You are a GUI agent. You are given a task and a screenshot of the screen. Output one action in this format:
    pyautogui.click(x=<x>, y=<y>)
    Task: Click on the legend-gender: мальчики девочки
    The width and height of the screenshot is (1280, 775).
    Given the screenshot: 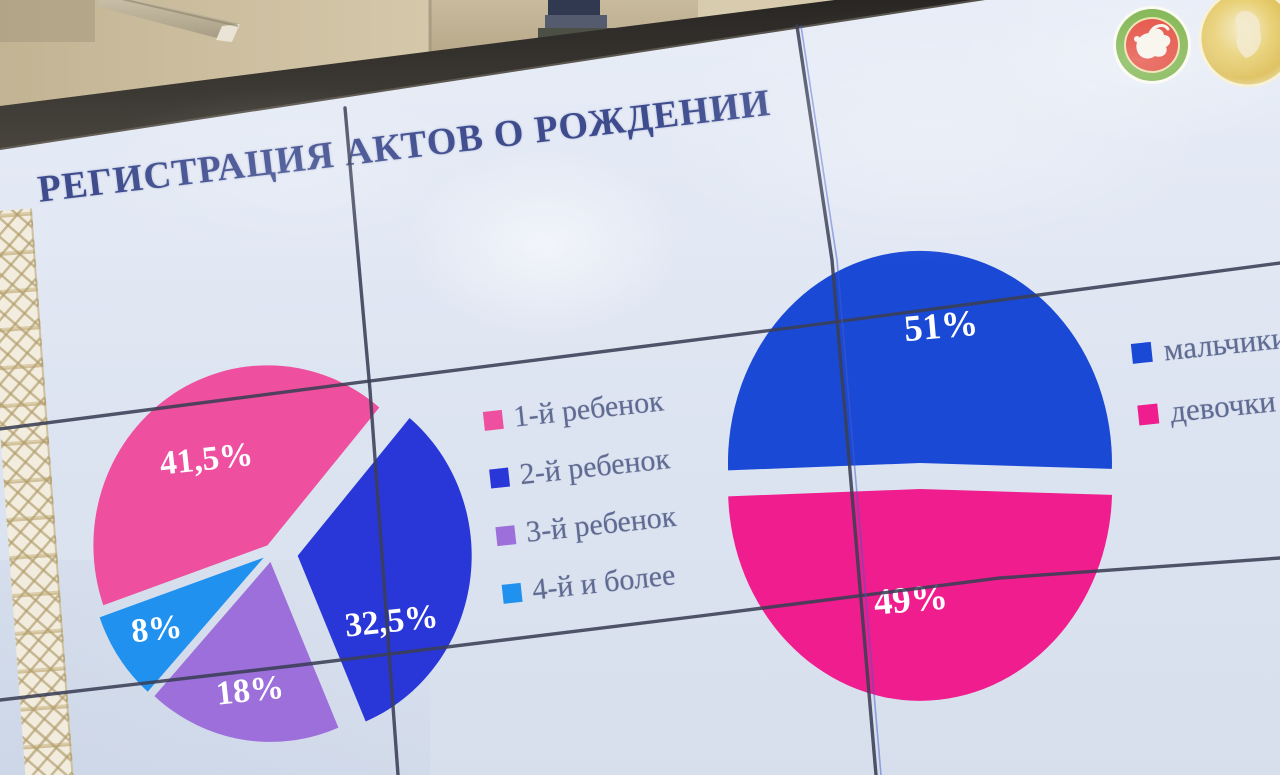 What is the action you would take?
    pyautogui.click(x=1205, y=390)
    